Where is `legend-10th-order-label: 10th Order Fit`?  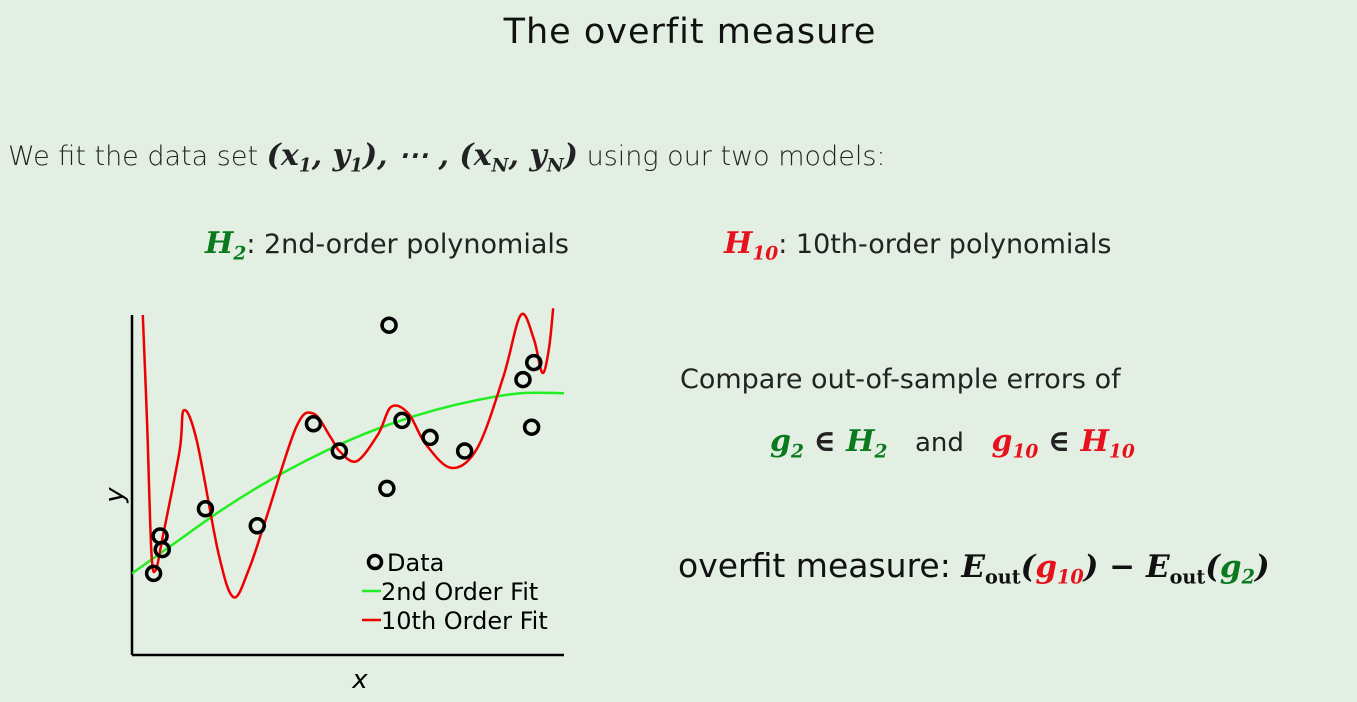
legend-10th-order-label: 10th Order Fit is located at coordinates (464, 621).